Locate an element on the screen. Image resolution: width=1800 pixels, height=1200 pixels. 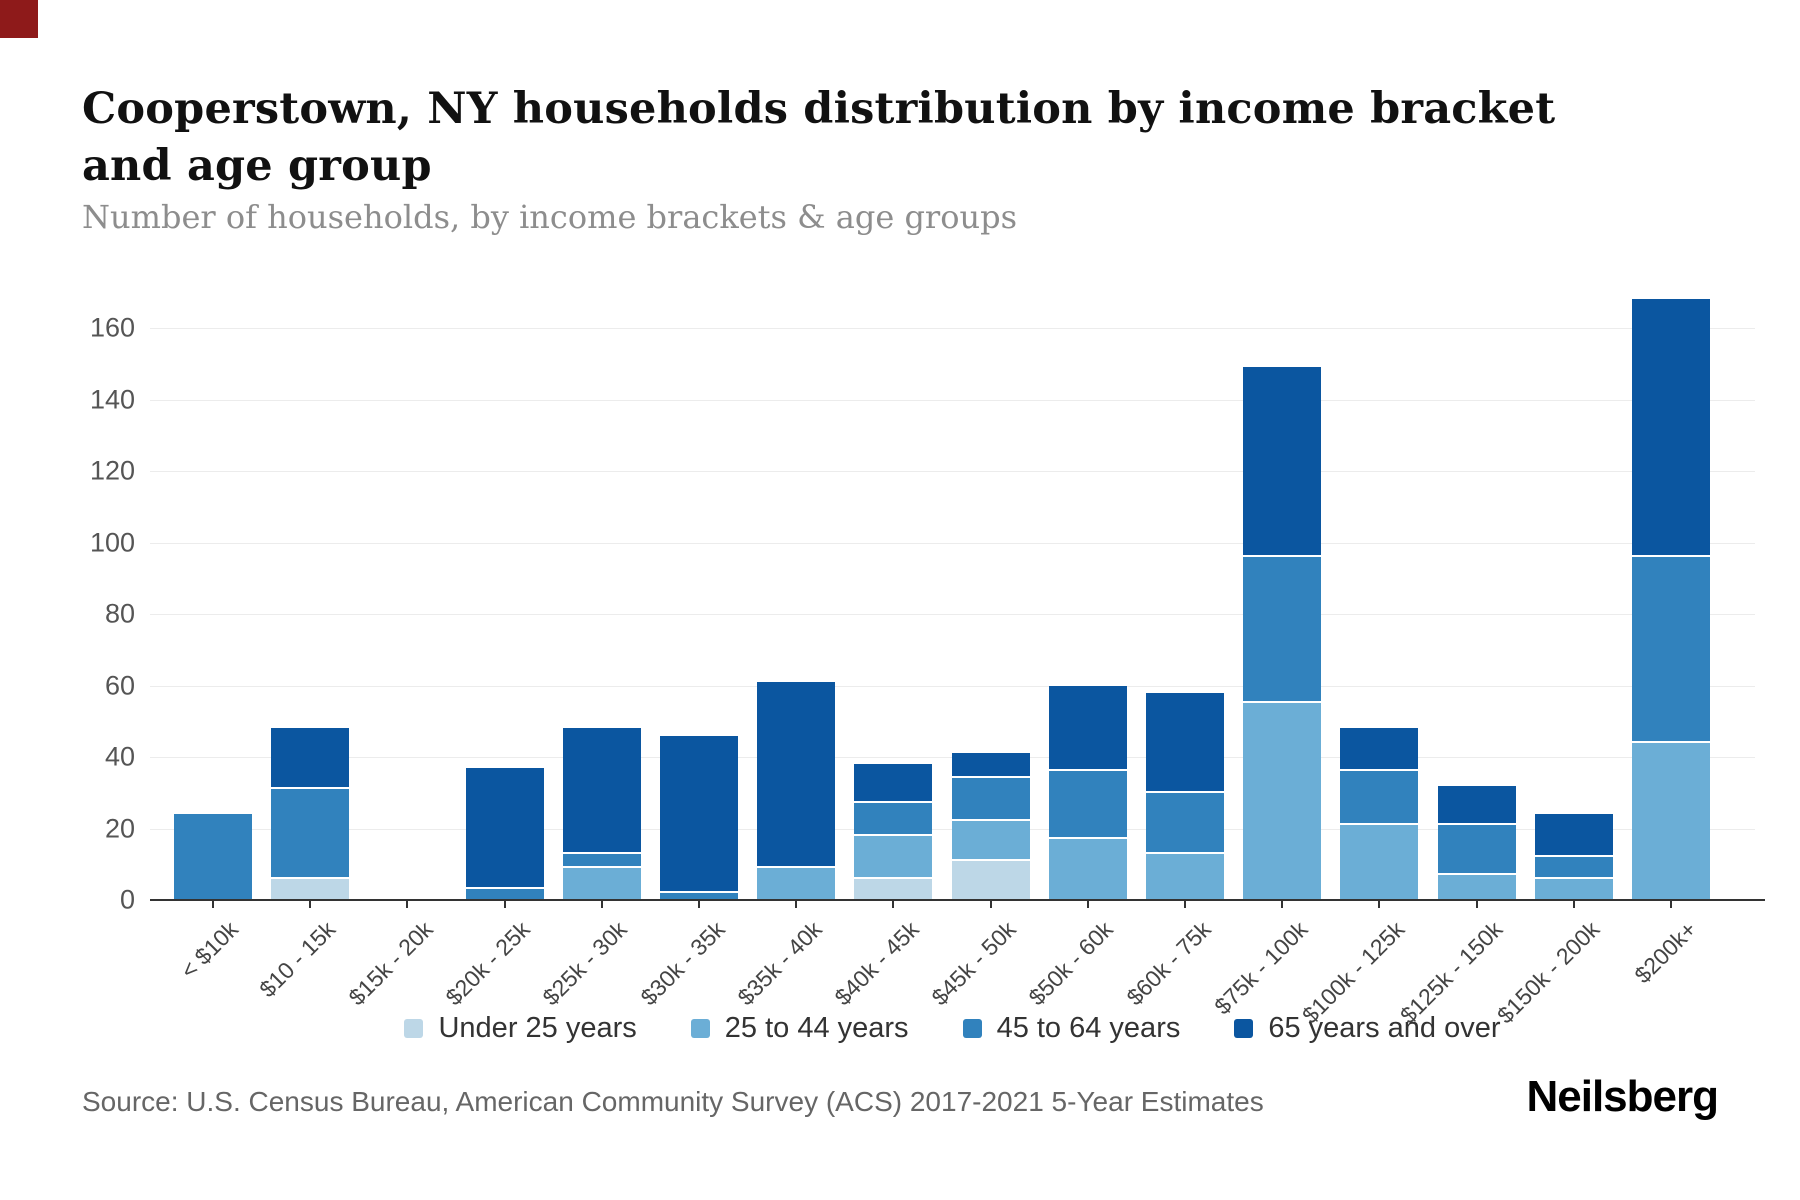
legend-item: 65 years and over is located at coordinates (1367, 1028).